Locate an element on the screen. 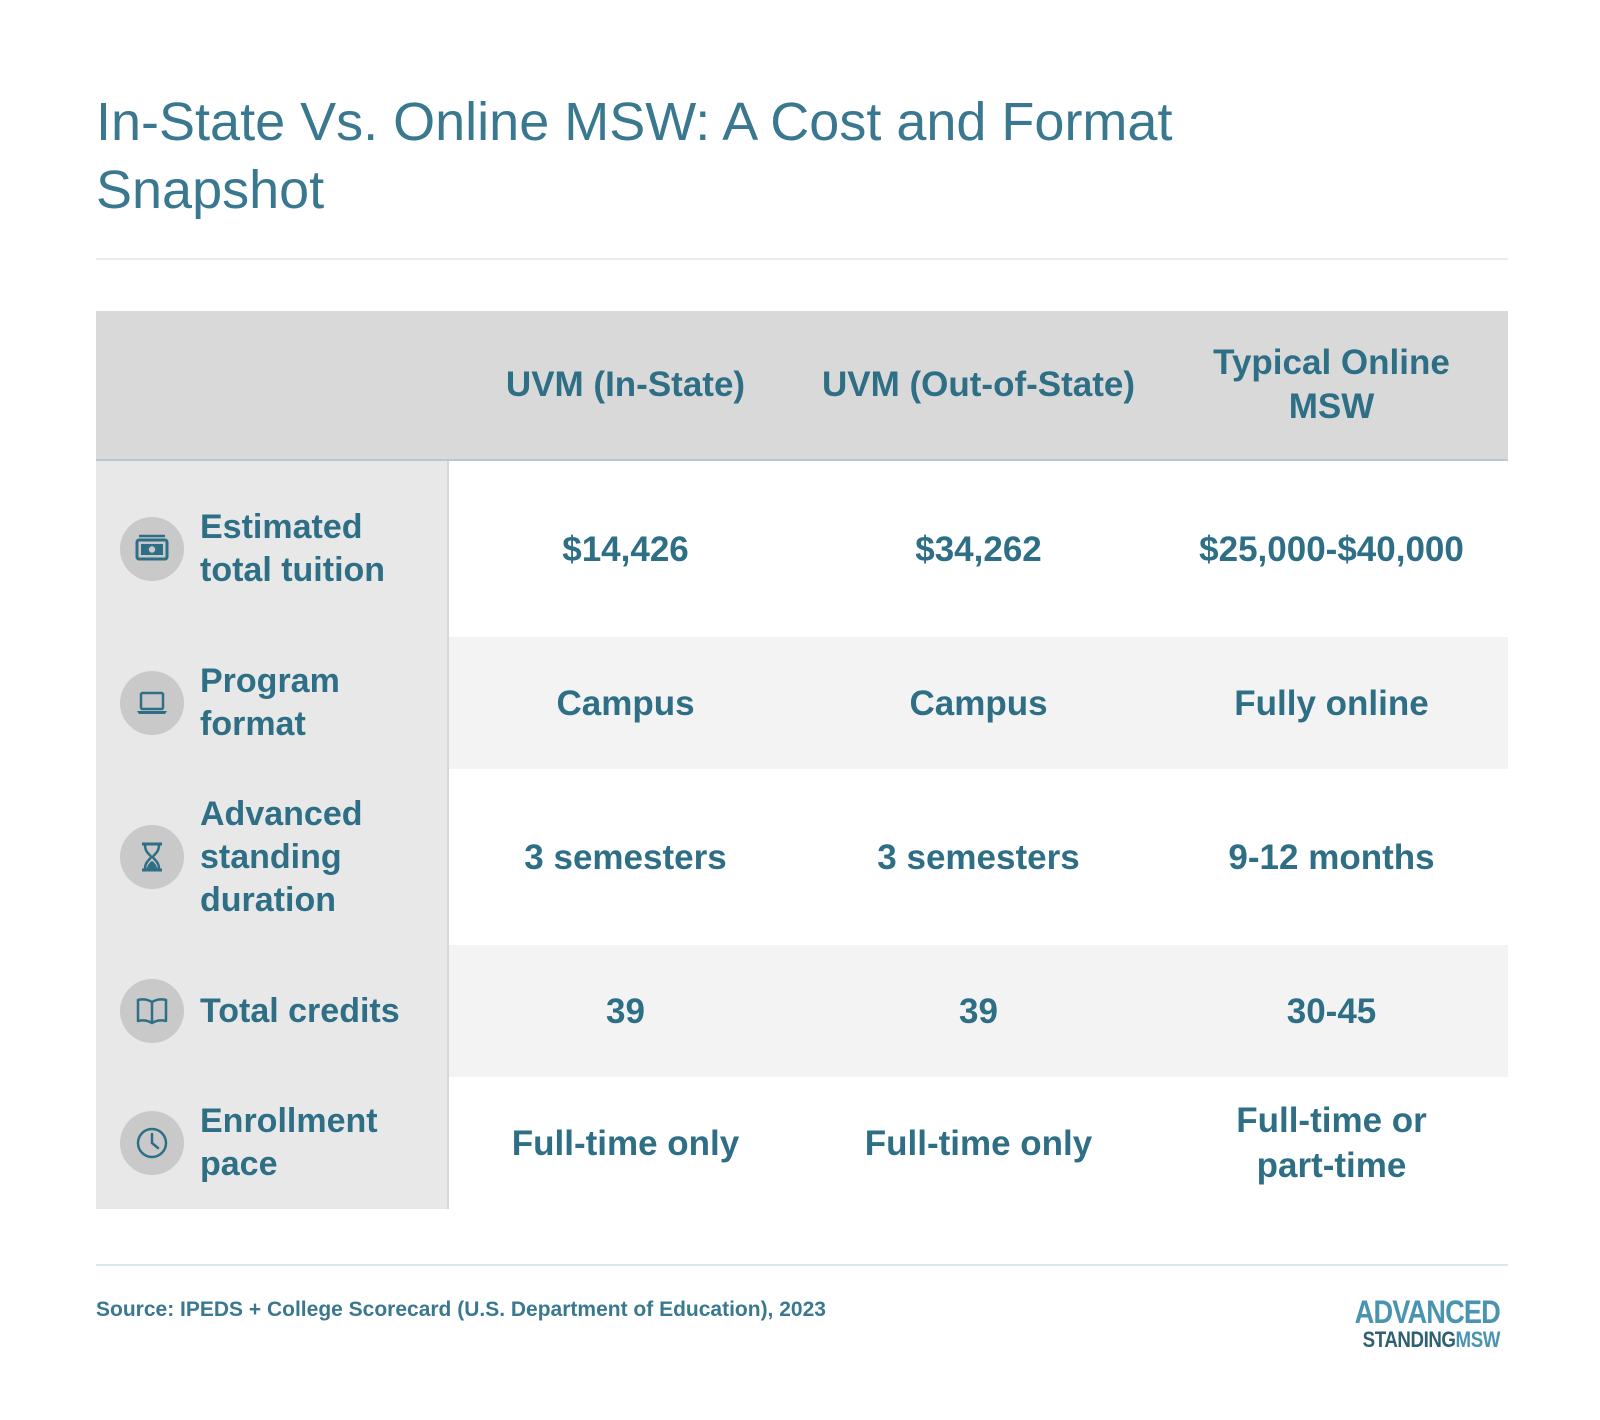 The height and width of the screenshot is (1420, 1600). divider-bottom is located at coordinates (802, 1265).